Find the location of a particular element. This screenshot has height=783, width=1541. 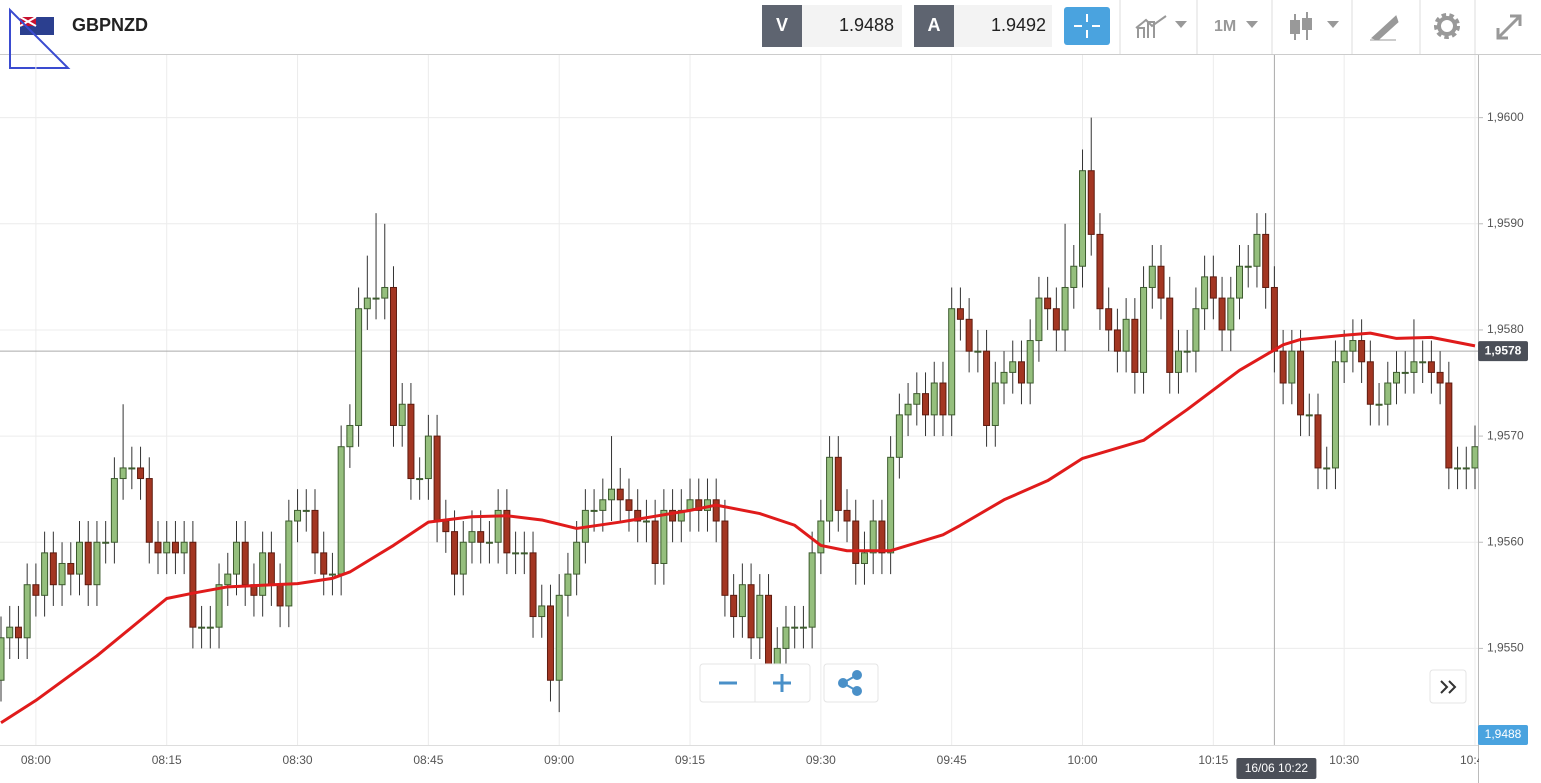

ask-box is located at coordinates (1003, 26).